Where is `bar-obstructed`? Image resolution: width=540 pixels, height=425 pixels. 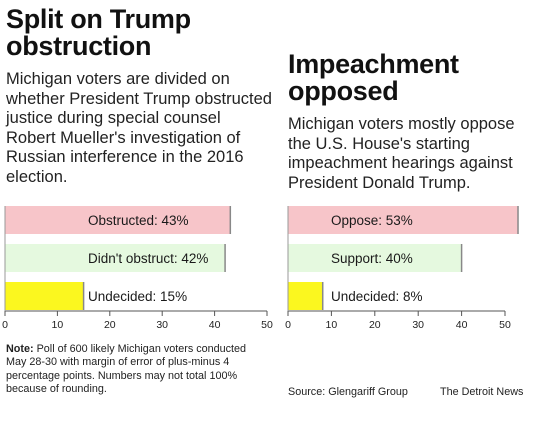 bar-obstructed is located at coordinates (118, 220).